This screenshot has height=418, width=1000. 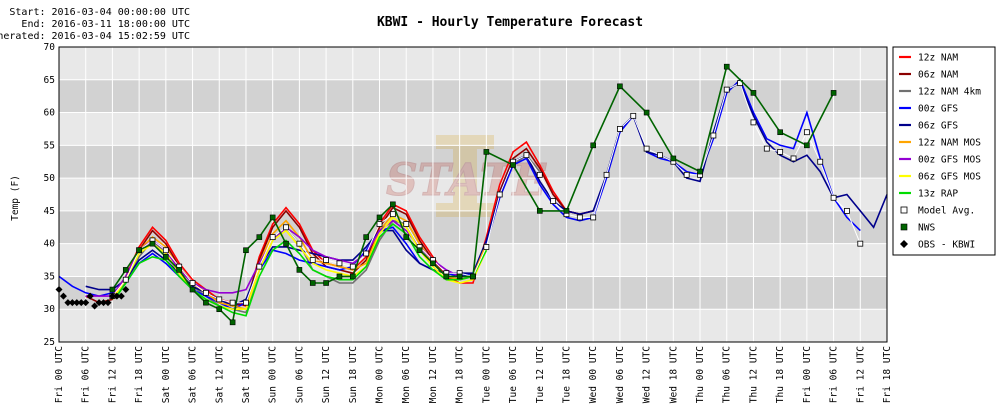 What do you see at coordinates (50, 178) in the screenshot?
I see `y-tick-label: 50` at bounding box center [50, 178].